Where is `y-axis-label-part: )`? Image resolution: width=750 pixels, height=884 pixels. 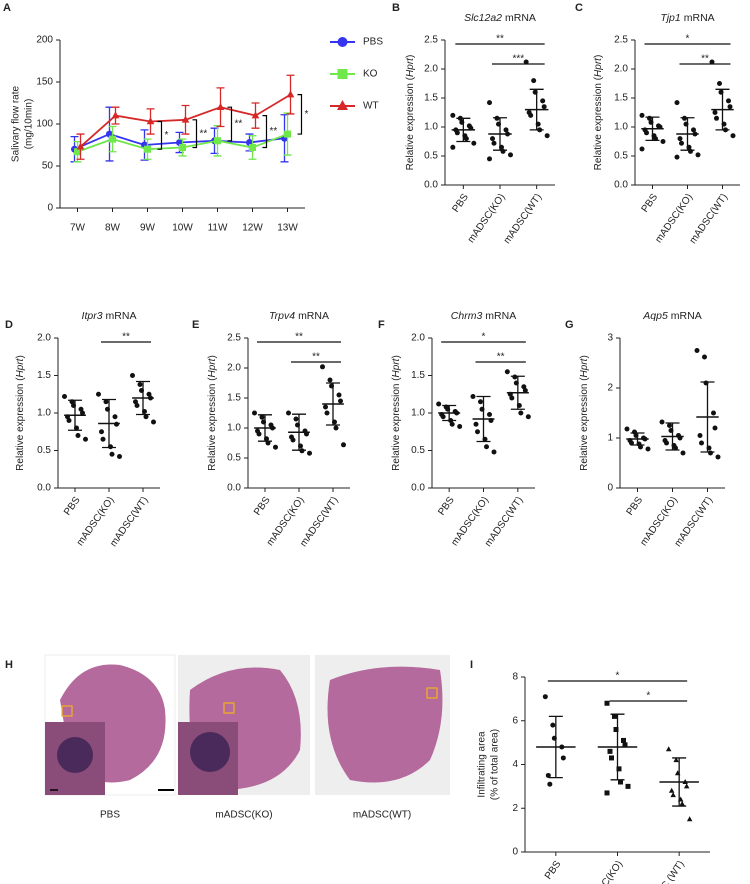 y-axis-label-part: ) is located at coordinates (410, 56).